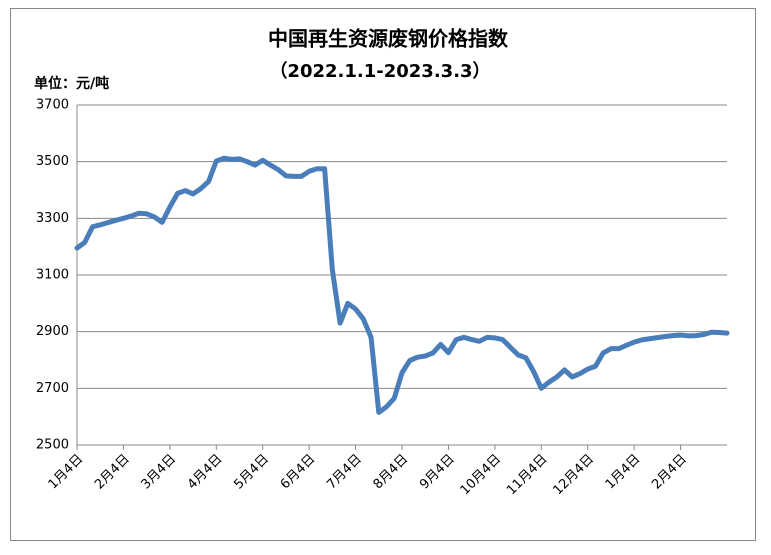 The width and height of the screenshot is (771, 555). What do you see at coordinates (52, 218) in the screenshot?
I see `y-tick-label: 3300` at bounding box center [52, 218].